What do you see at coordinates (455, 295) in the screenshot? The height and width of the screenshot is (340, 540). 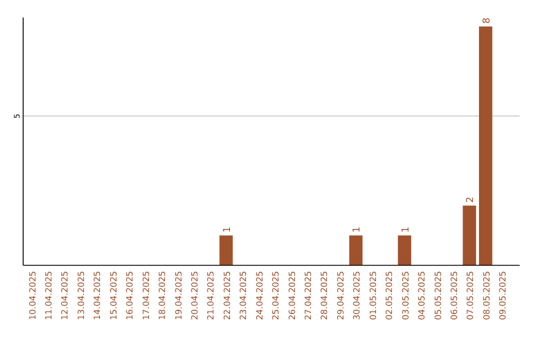 I see `x-tick-label: 06.05.2025` at bounding box center [455, 295].